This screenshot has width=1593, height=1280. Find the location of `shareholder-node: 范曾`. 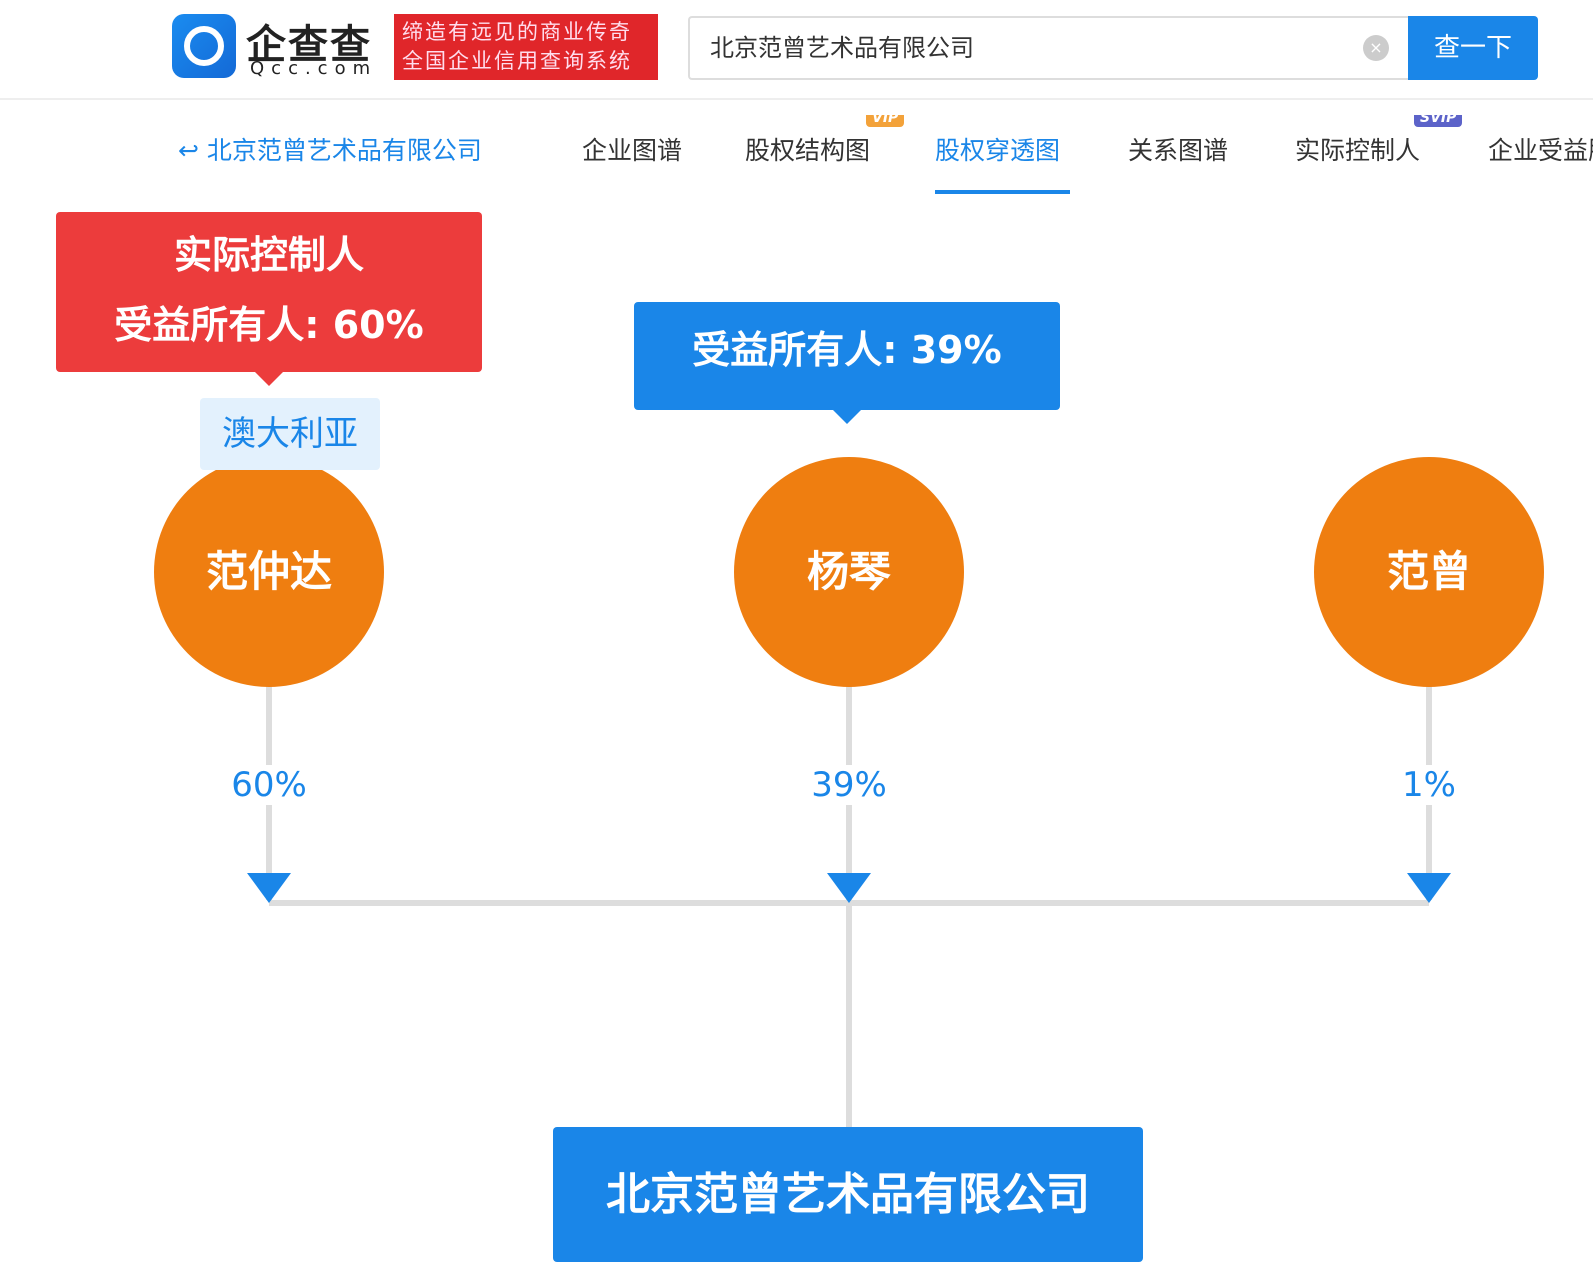

shareholder-node: 范曾 is located at coordinates (1429, 572).